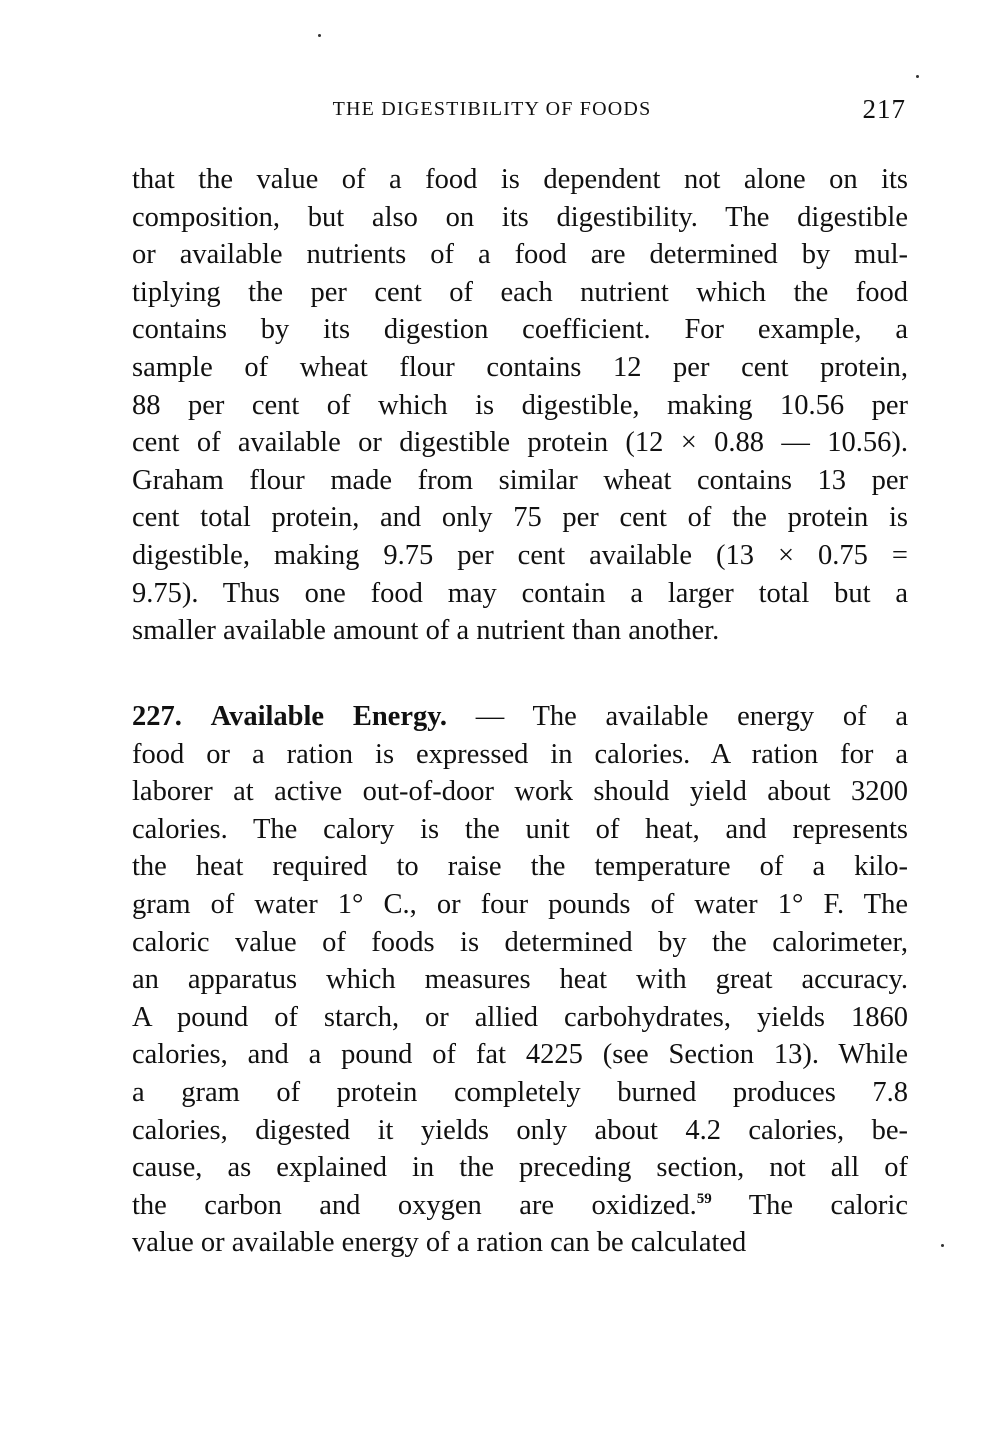  What do you see at coordinates (414, 1205) in the screenshot?
I see `text-fragment: the carbon and oxygen are oxidized.` at bounding box center [414, 1205].